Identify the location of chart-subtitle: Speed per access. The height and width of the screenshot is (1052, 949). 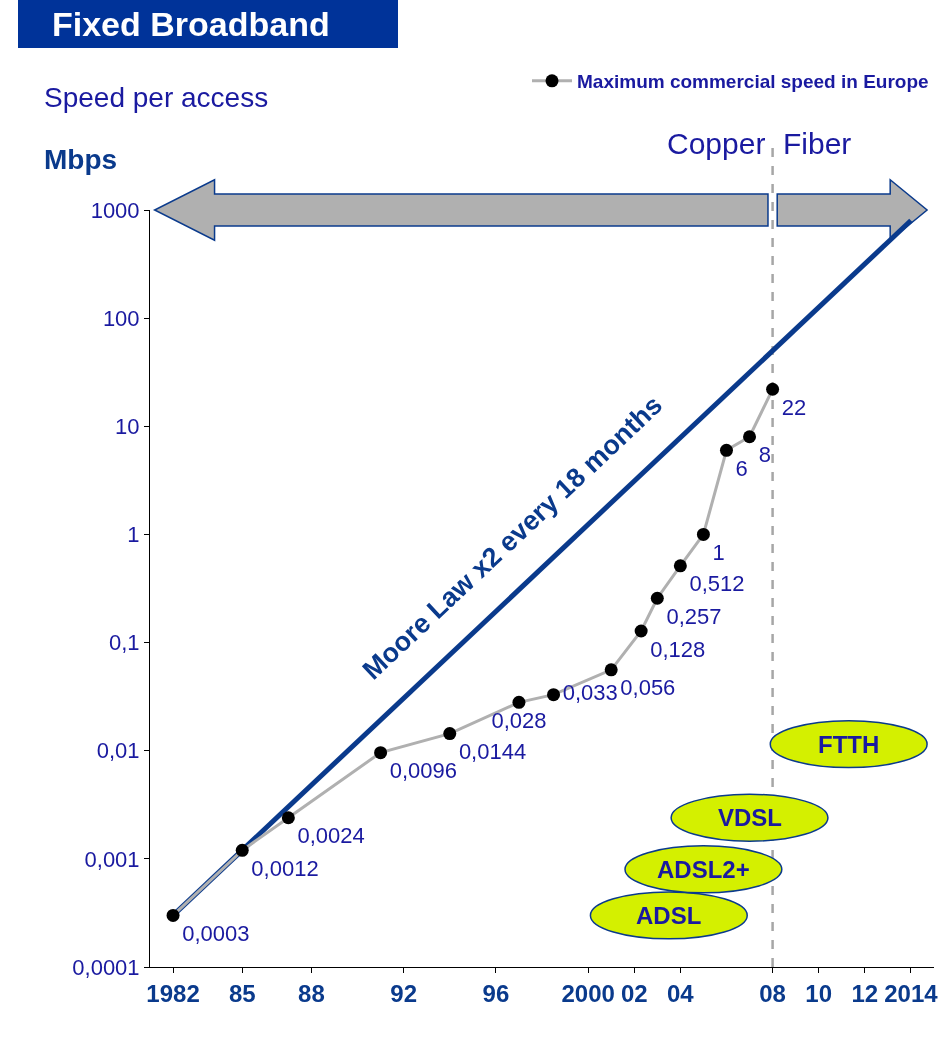
(156, 97).